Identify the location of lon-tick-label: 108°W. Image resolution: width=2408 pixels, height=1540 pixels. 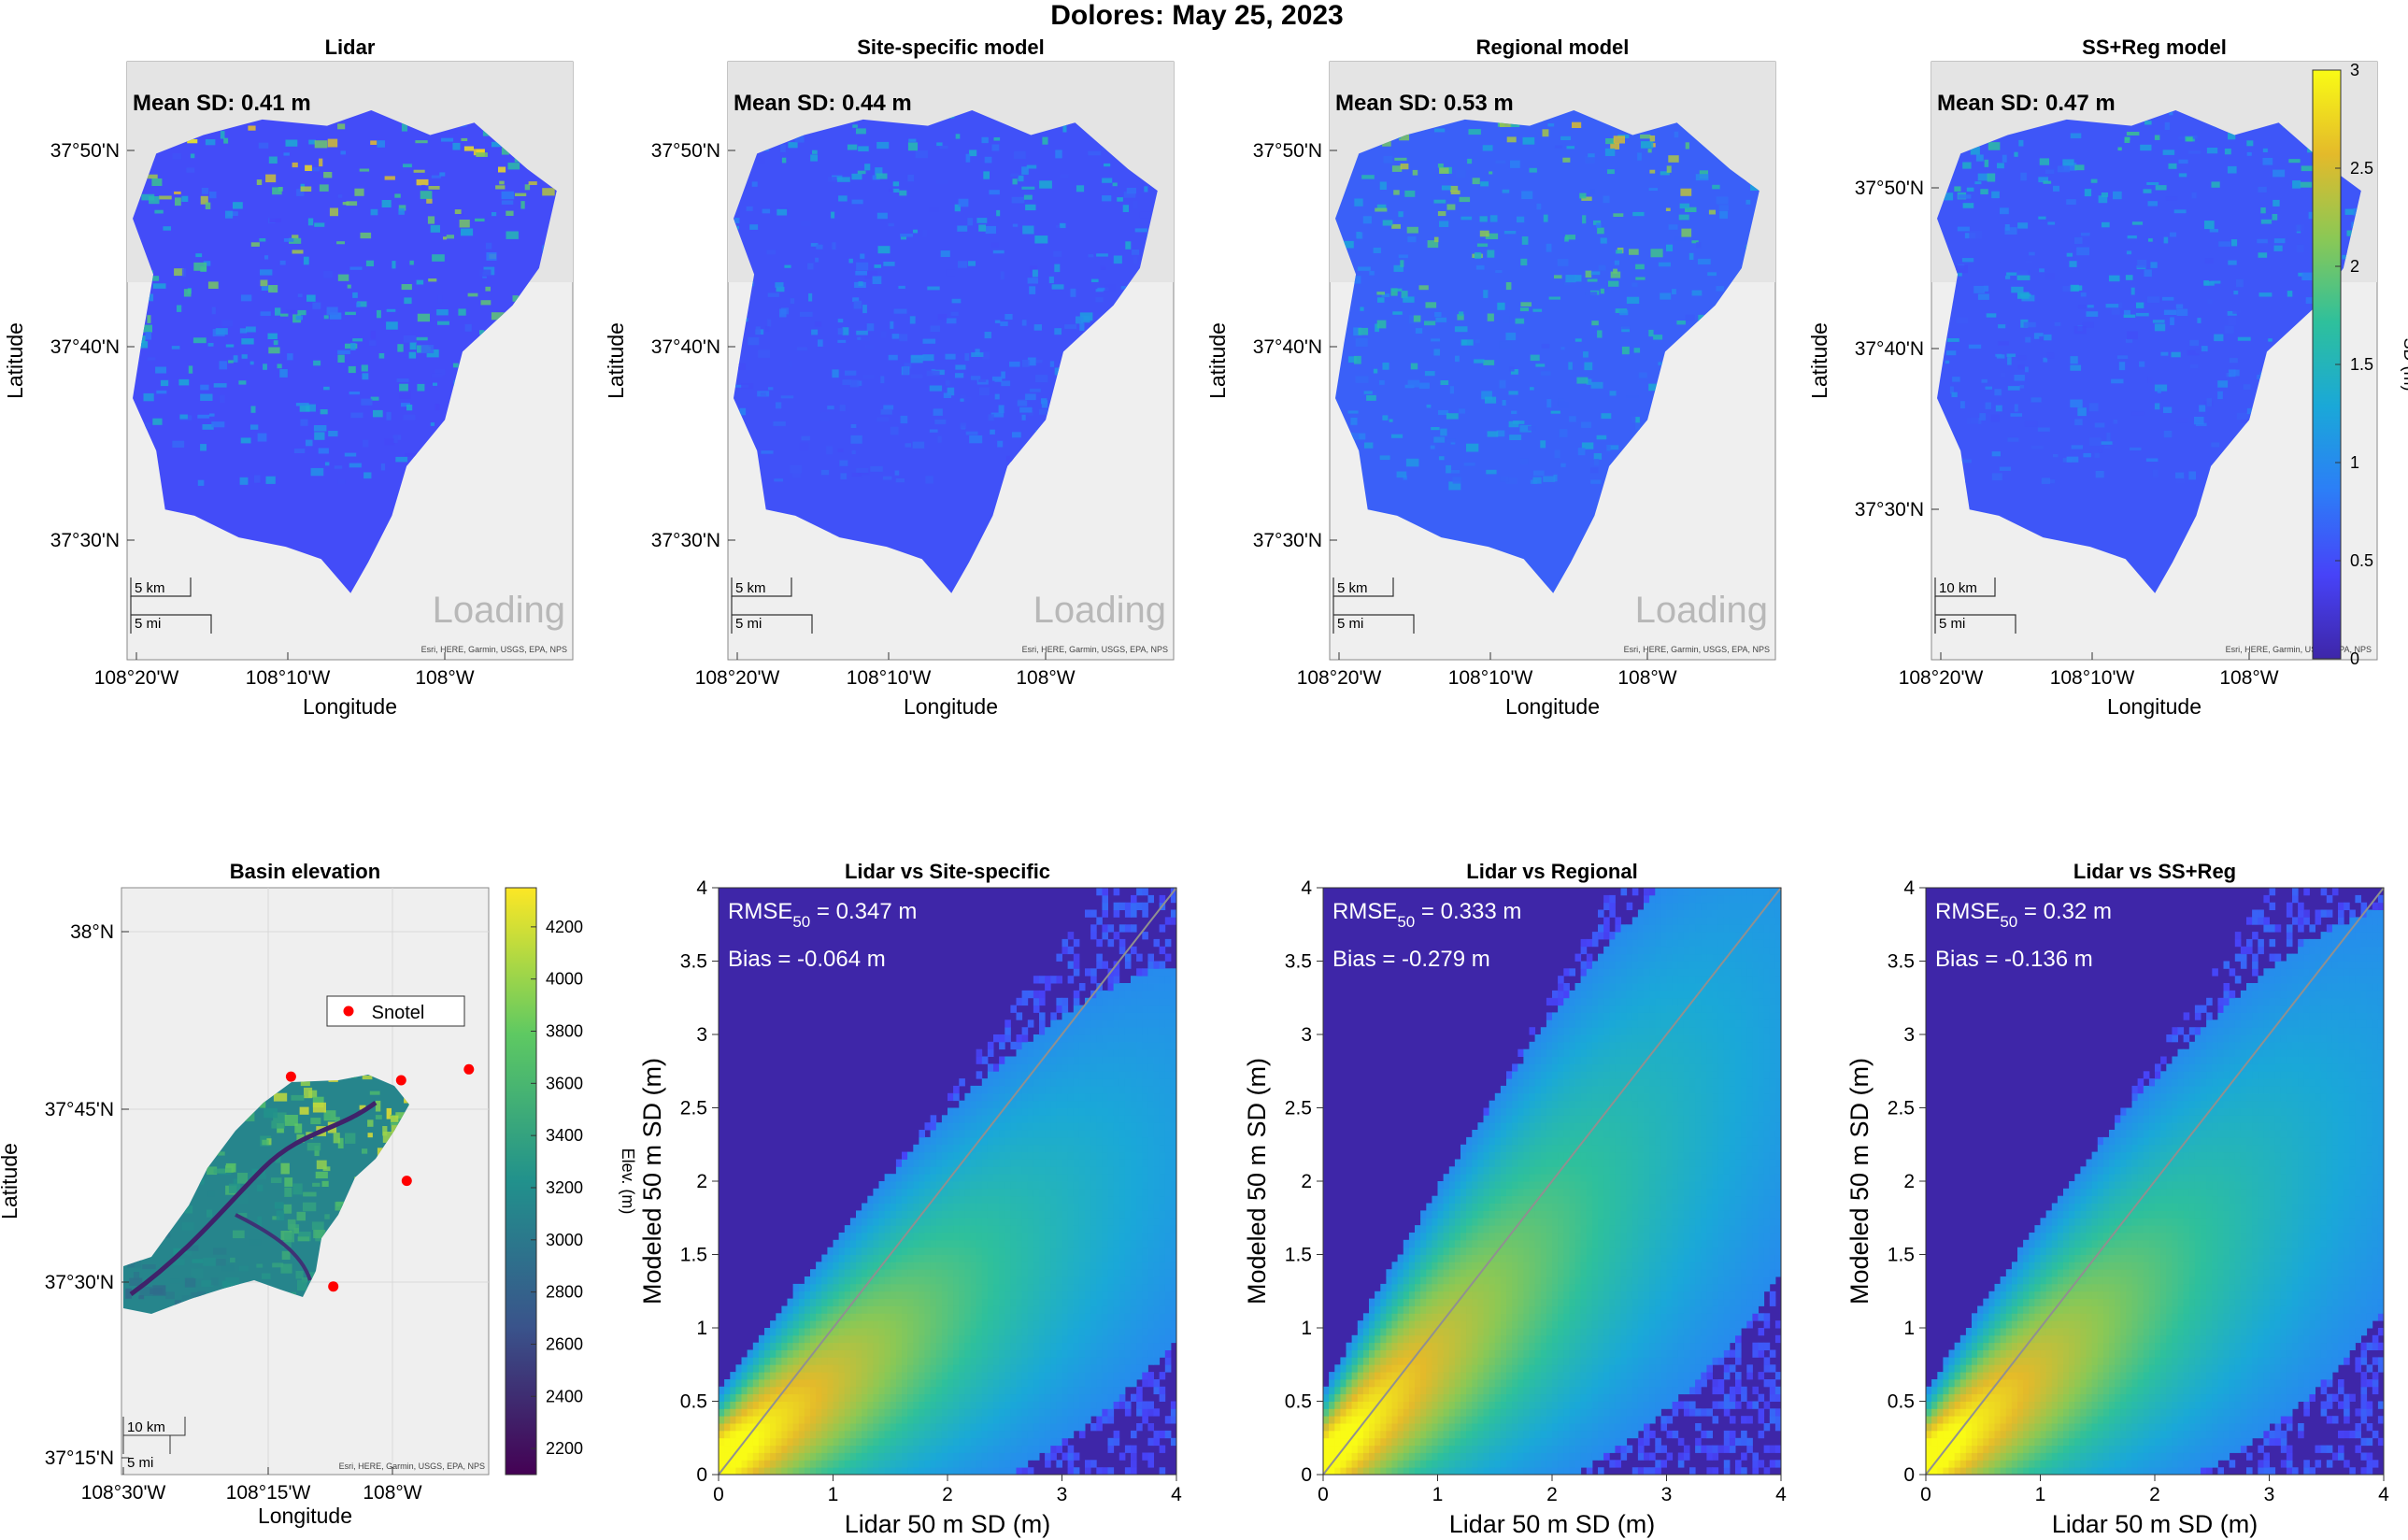
(1646, 678).